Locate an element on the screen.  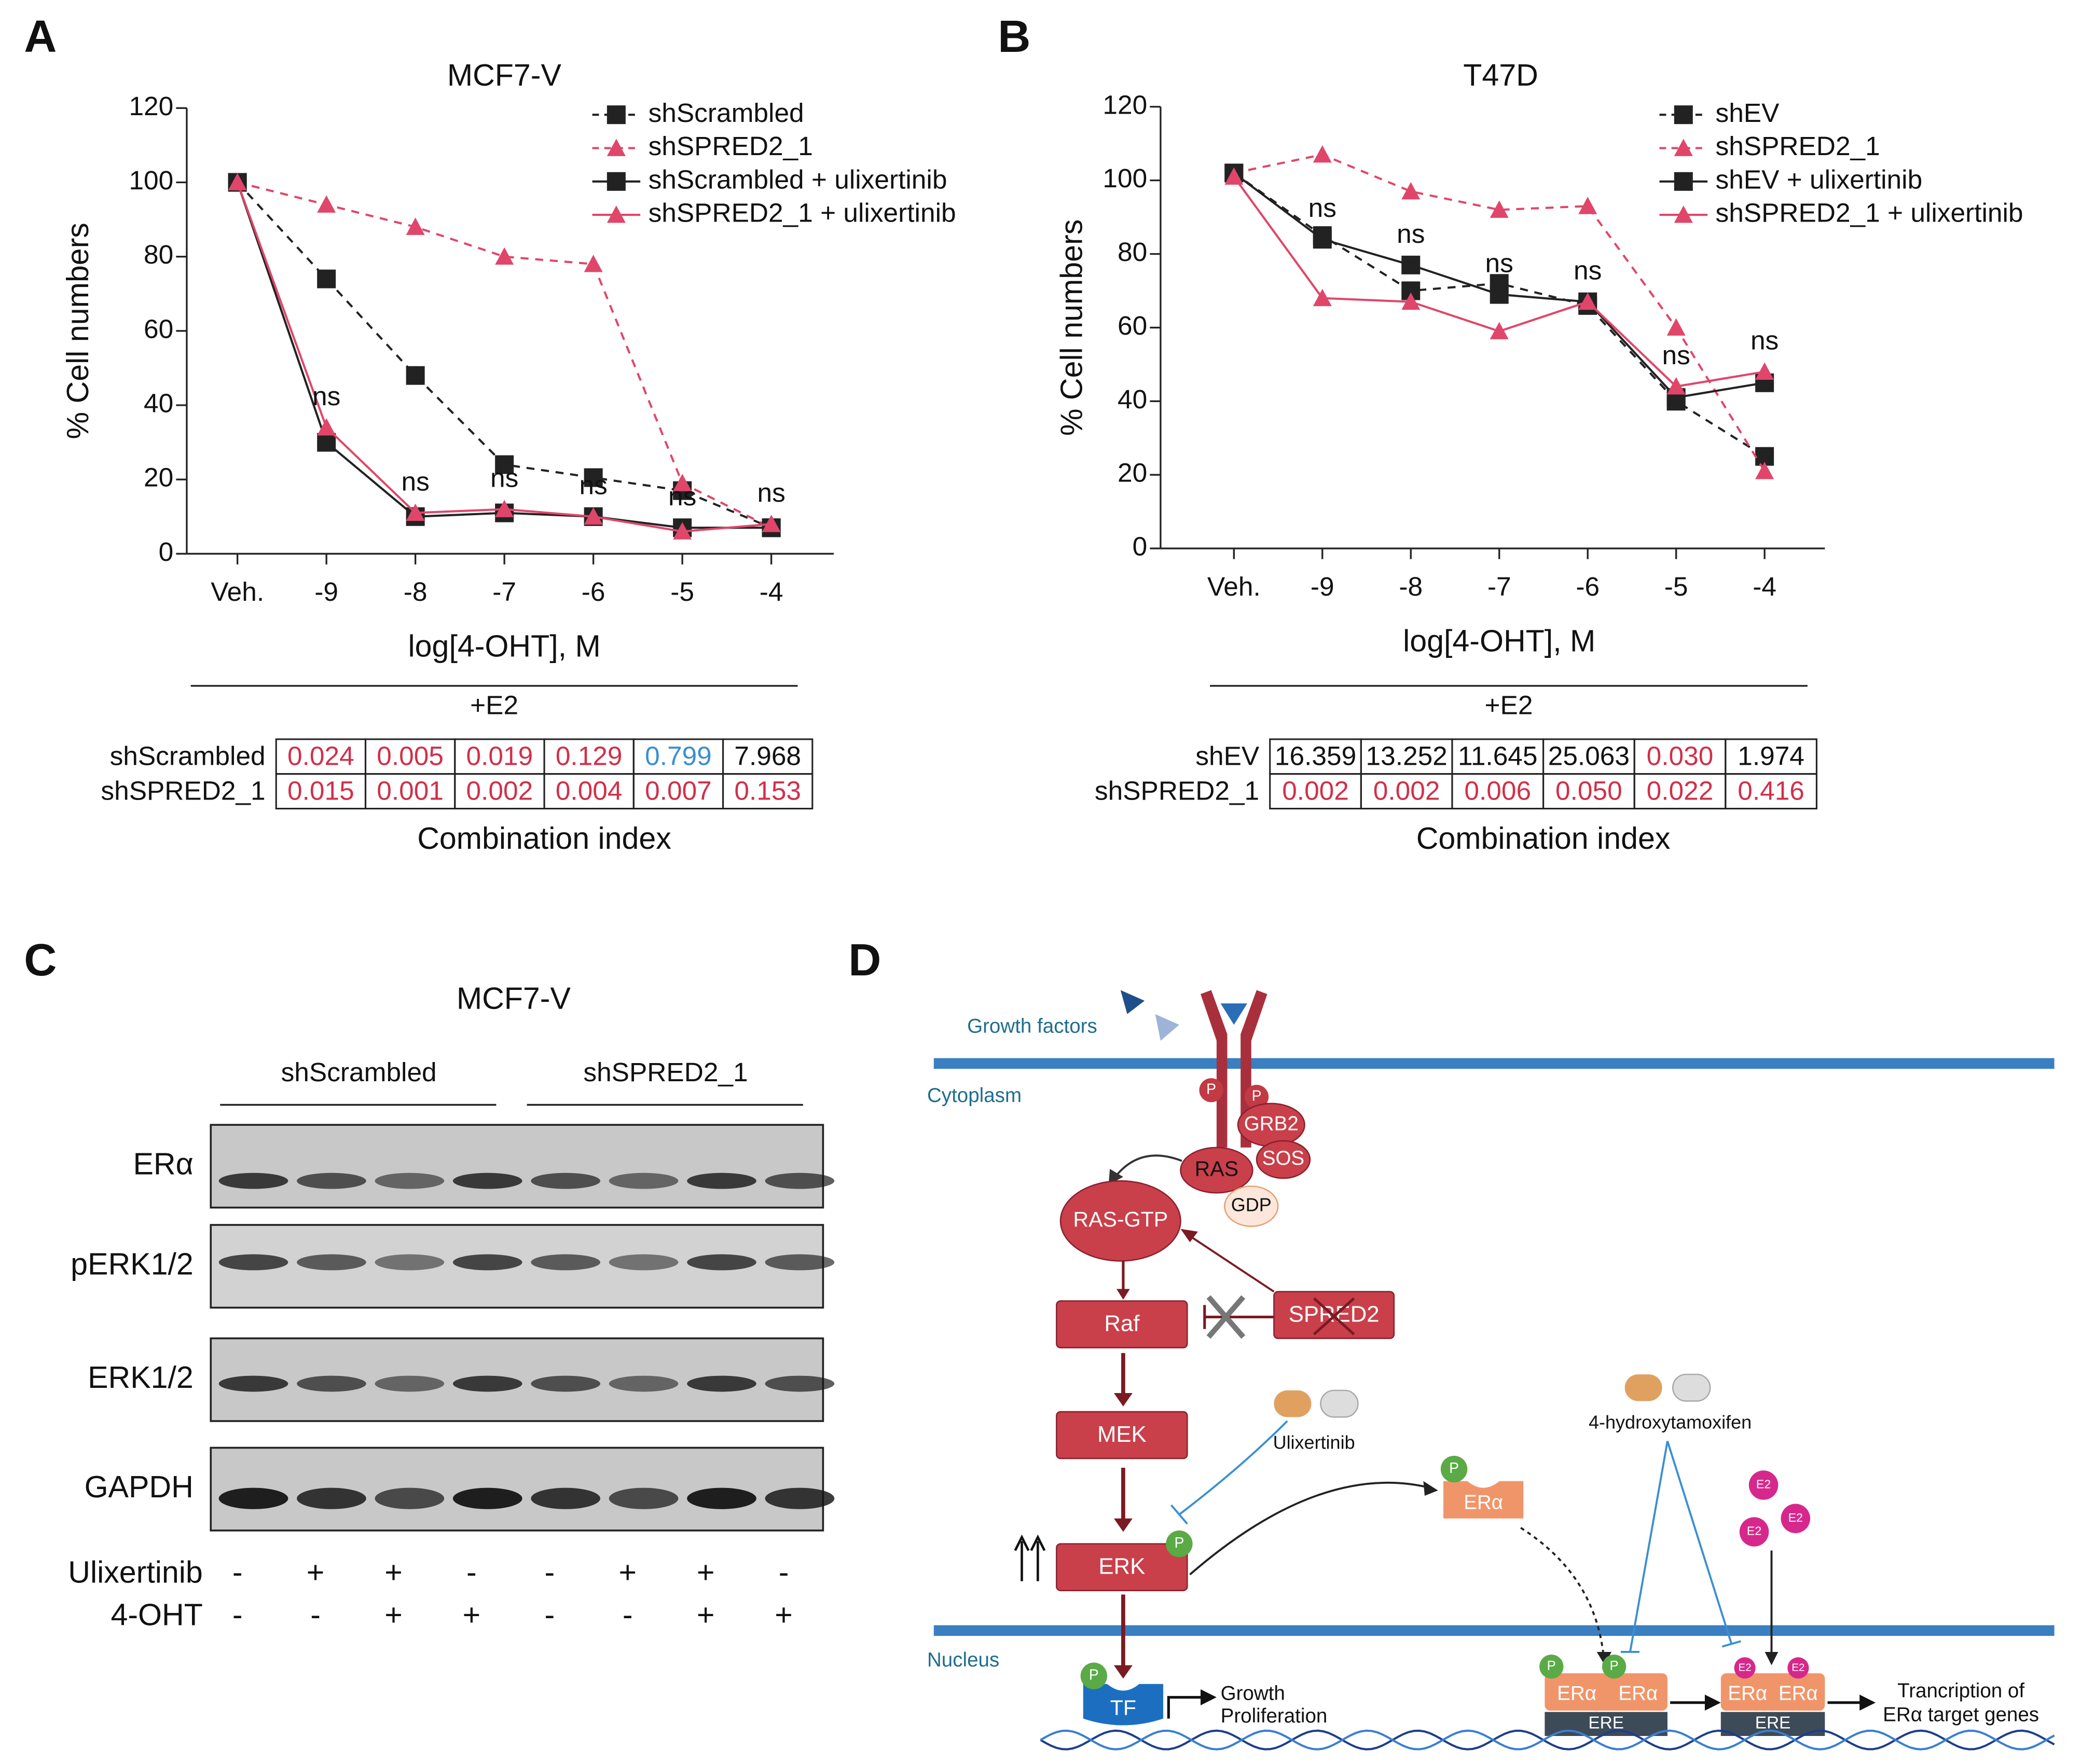
label: Cytoplasm is located at coordinates (974, 1095).